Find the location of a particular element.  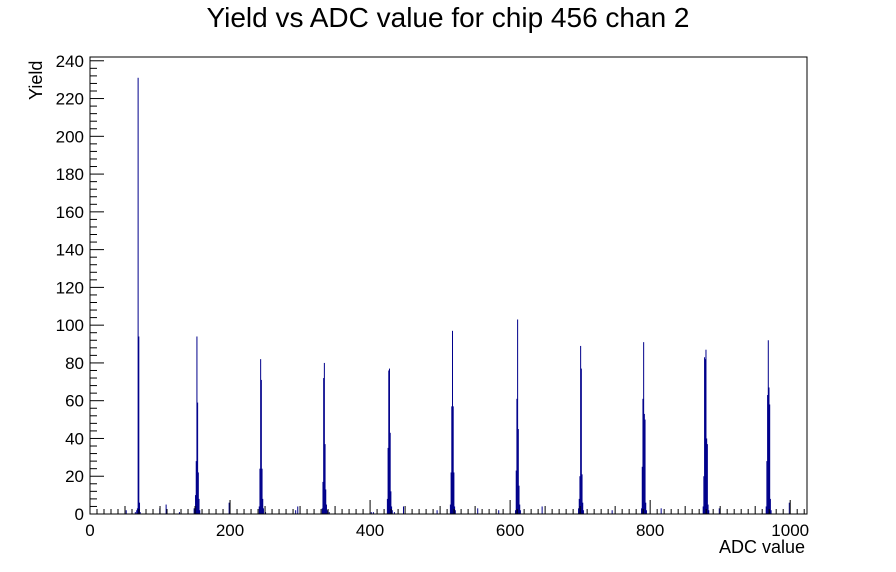

y-tick-label: 100 is located at coordinates (70, 325).